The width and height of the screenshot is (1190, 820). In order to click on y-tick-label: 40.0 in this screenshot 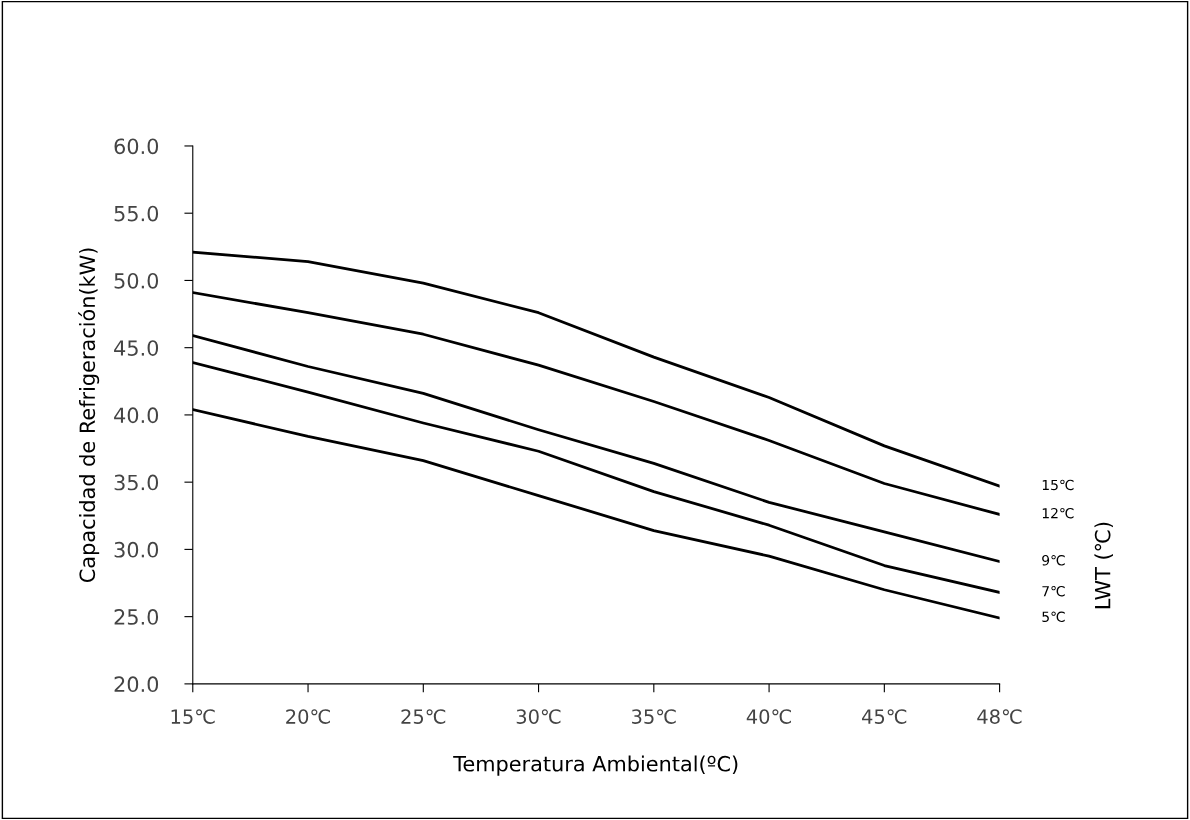, I will do `click(136, 415)`.